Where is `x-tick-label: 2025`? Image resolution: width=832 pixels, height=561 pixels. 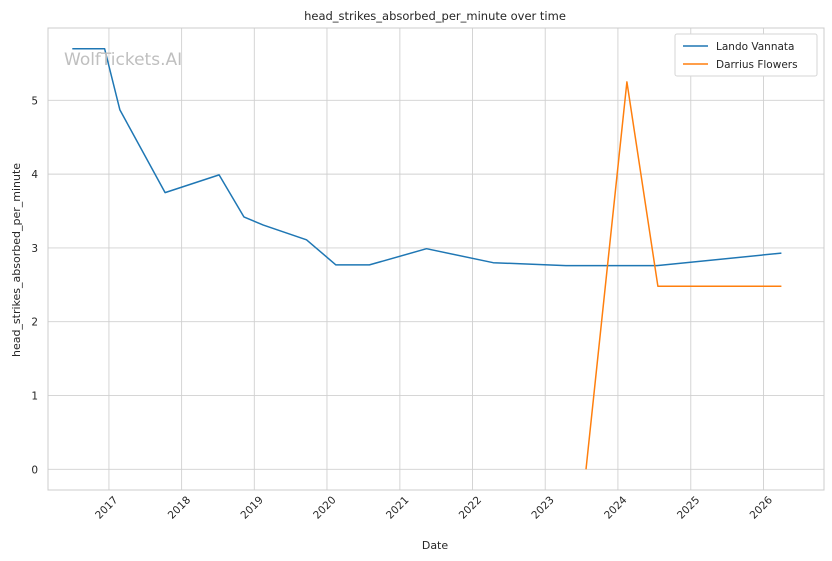 x-tick-label: 2025 is located at coordinates (688, 507).